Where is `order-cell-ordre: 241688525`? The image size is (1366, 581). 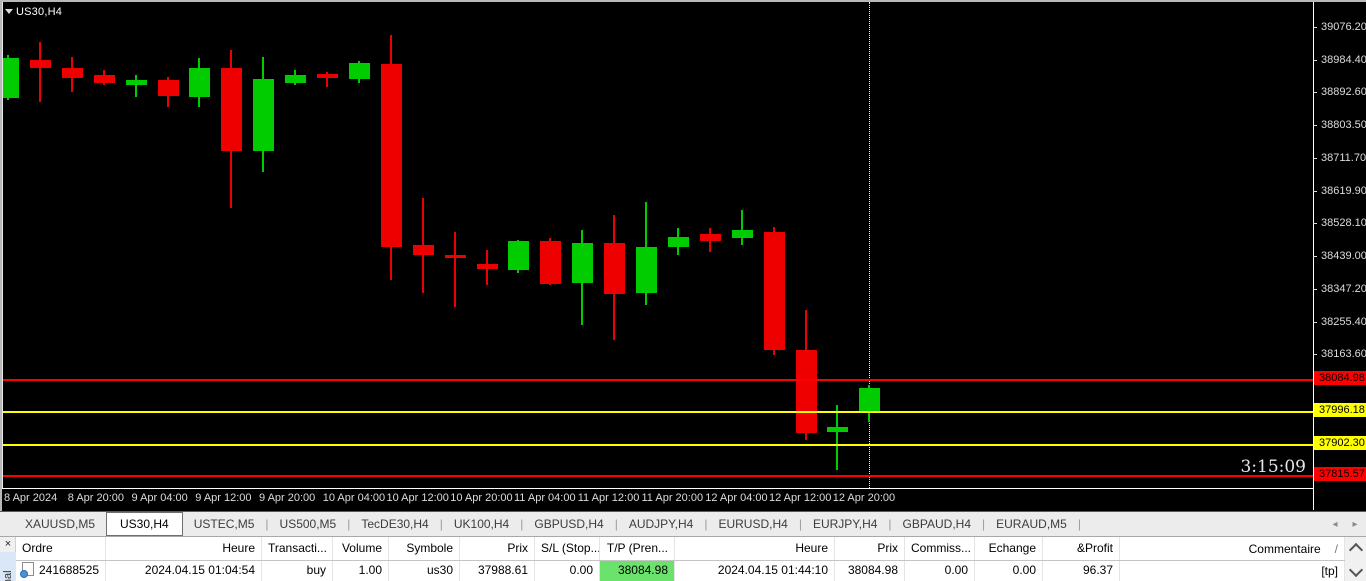 order-cell-ordre: 241688525 is located at coordinates (61, 571).